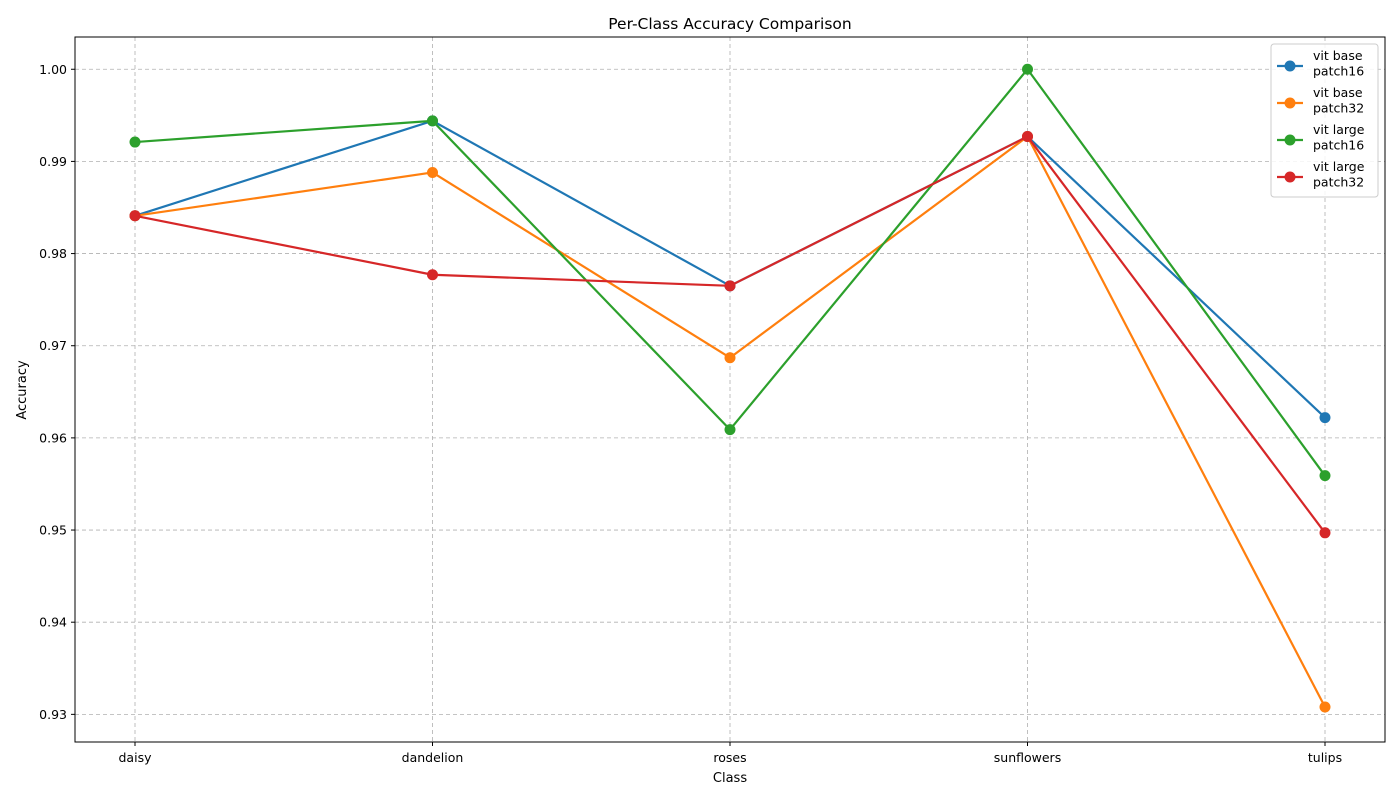 The width and height of the screenshot is (1400, 800). What do you see at coordinates (53, 714) in the screenshot?
I see `y-tick-label: 0.93` at bounding box center [53, 714].